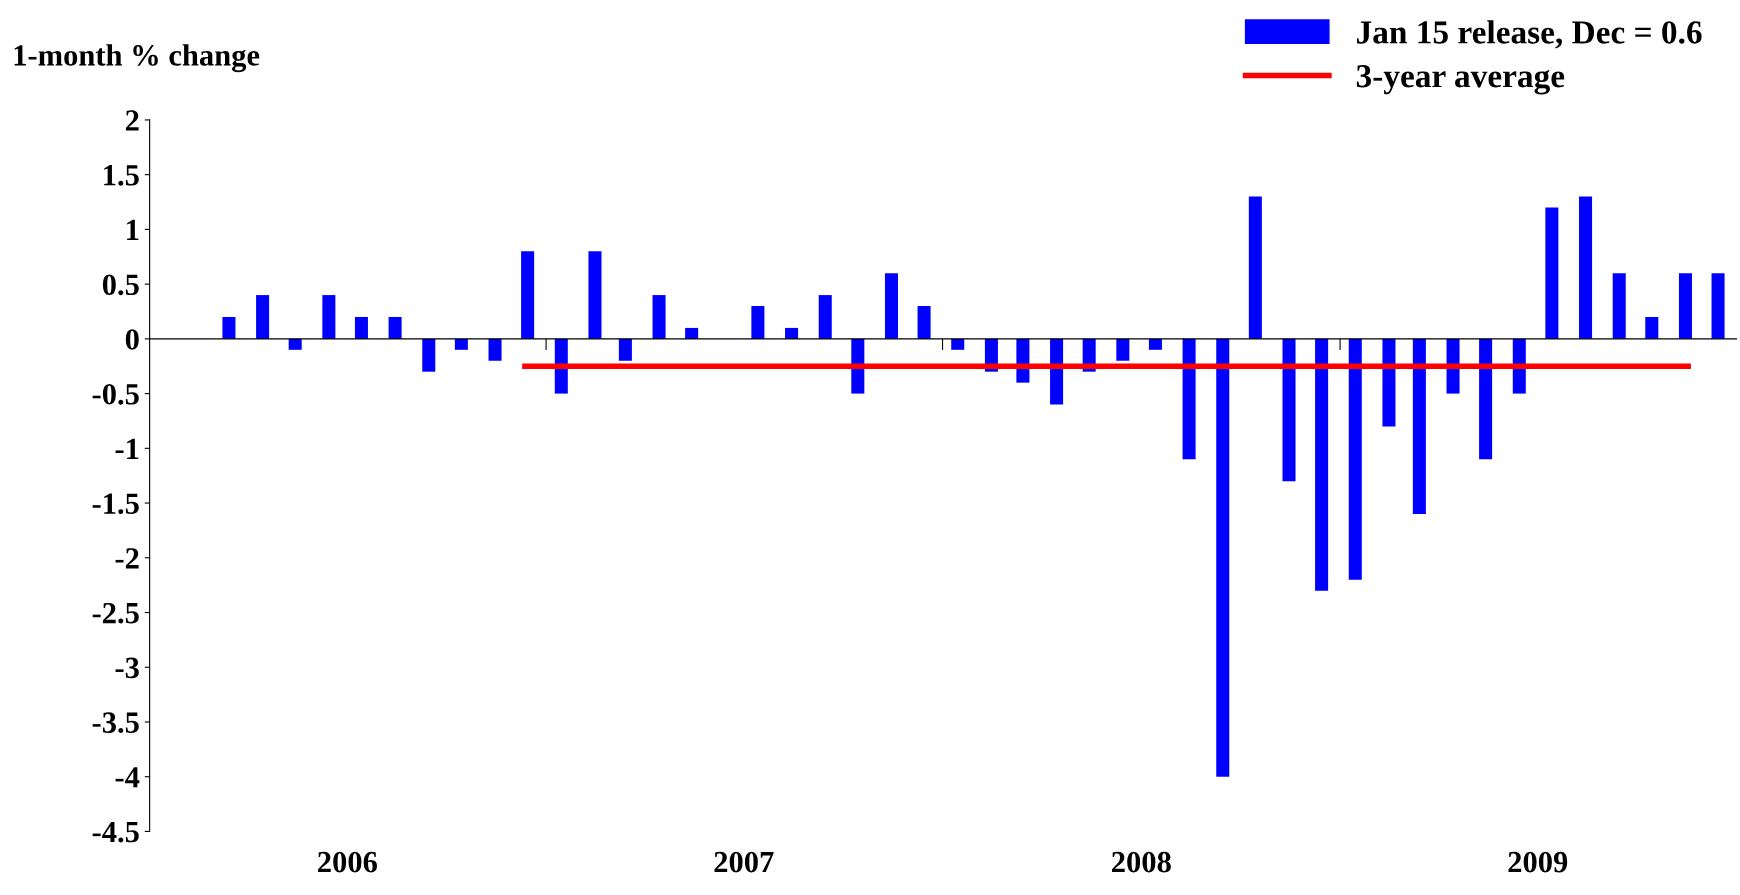 This screenshot has width=1740, height=895. I want to click on y-tick-label: -1.5, so click(115, 504).